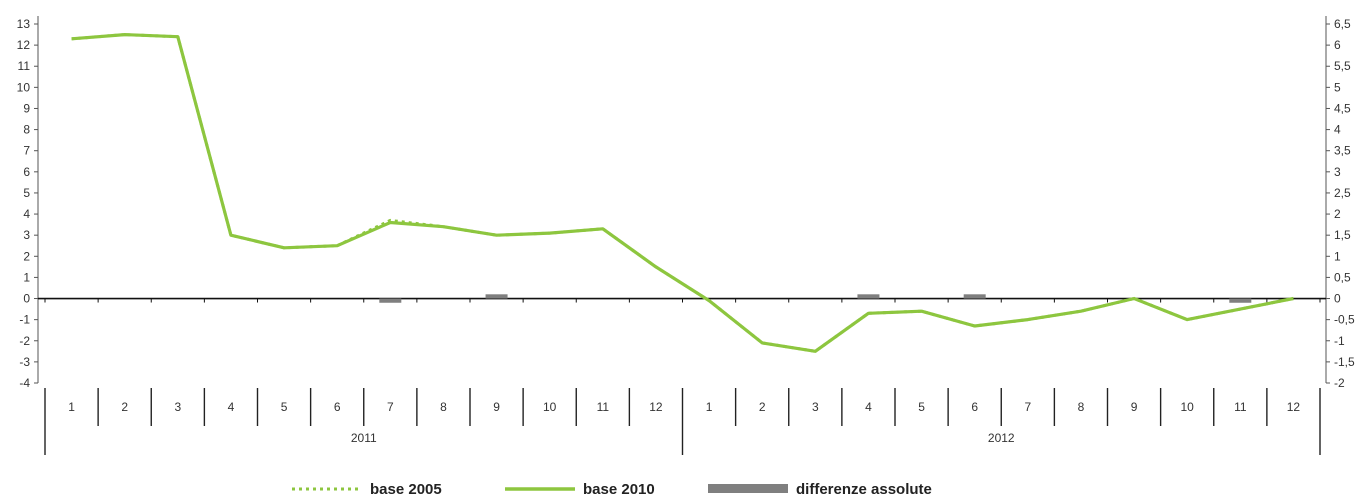  I want to click on right-tick-label: 6,5, so click(1342, 24).